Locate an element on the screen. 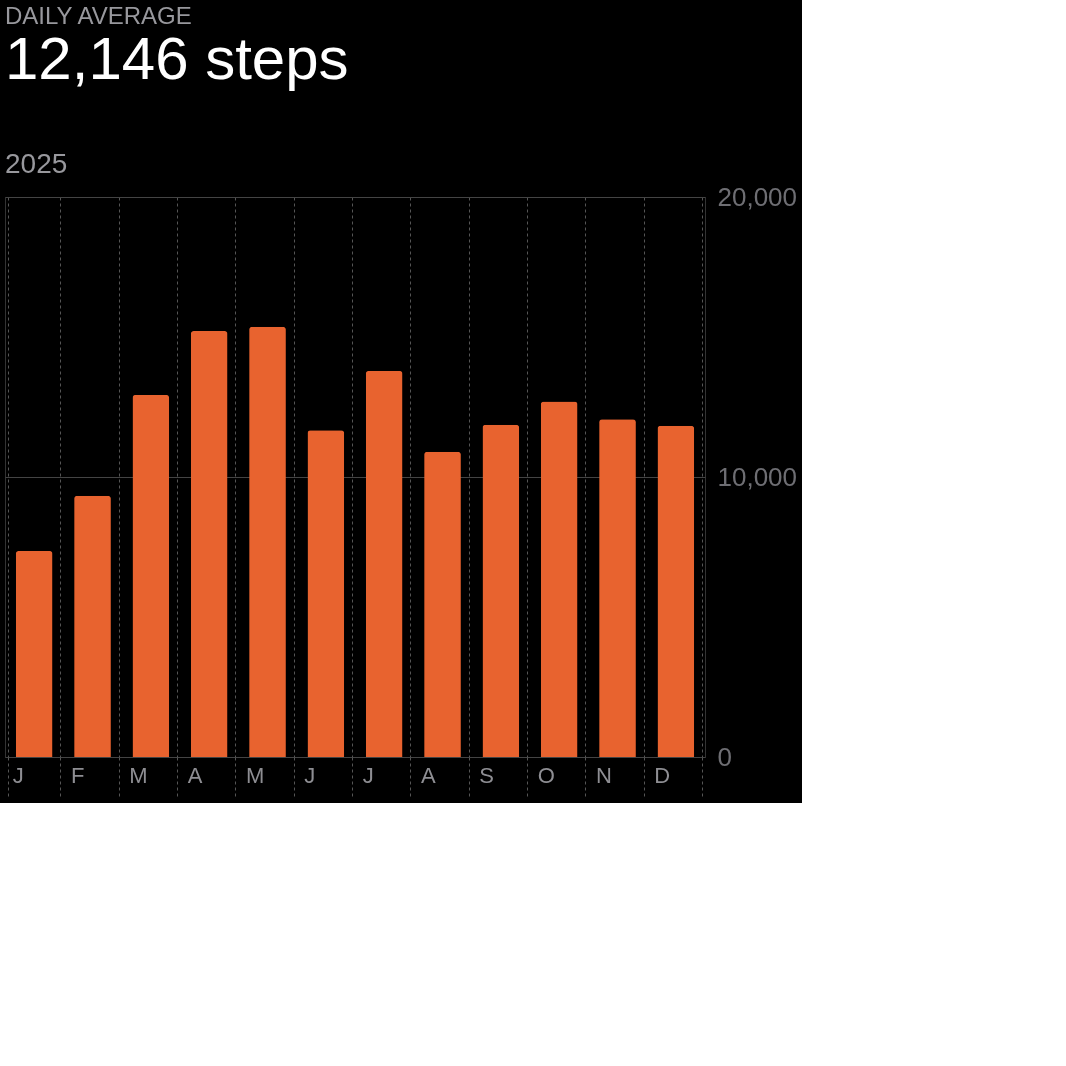 This screenshot has height=1066, width=1066. x-tick-label: F is located at coordinates (78, 775).